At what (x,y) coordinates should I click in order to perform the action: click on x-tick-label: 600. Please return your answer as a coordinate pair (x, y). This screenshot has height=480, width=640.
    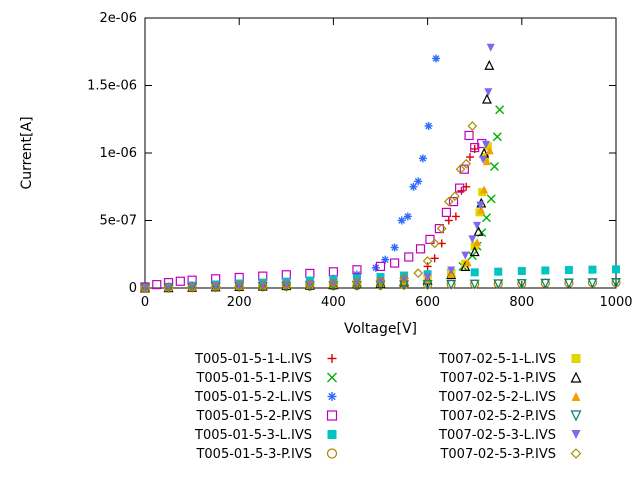
    Looking at the image, I should click on (427, 302).